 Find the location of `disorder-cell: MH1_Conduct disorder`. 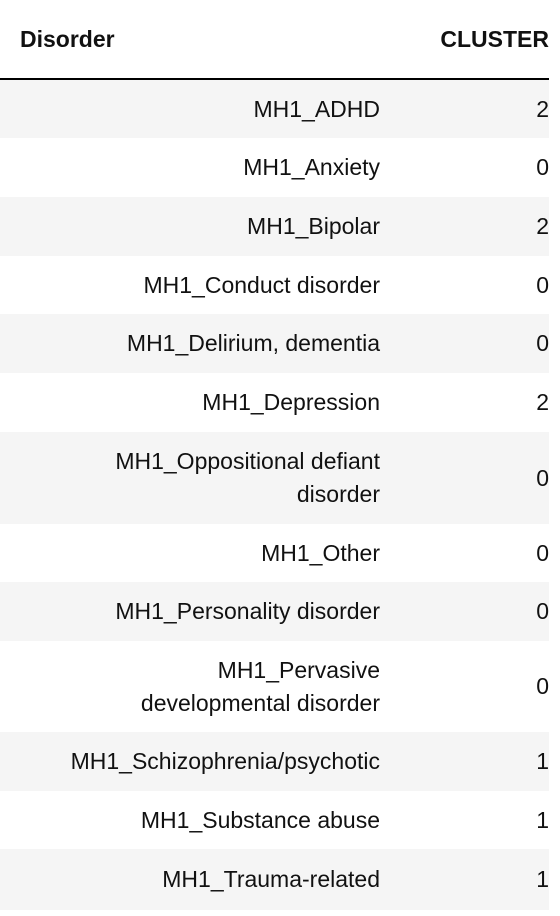

disorder-cell: MH1_Conduct disorder is located at coordinates (261, 284).